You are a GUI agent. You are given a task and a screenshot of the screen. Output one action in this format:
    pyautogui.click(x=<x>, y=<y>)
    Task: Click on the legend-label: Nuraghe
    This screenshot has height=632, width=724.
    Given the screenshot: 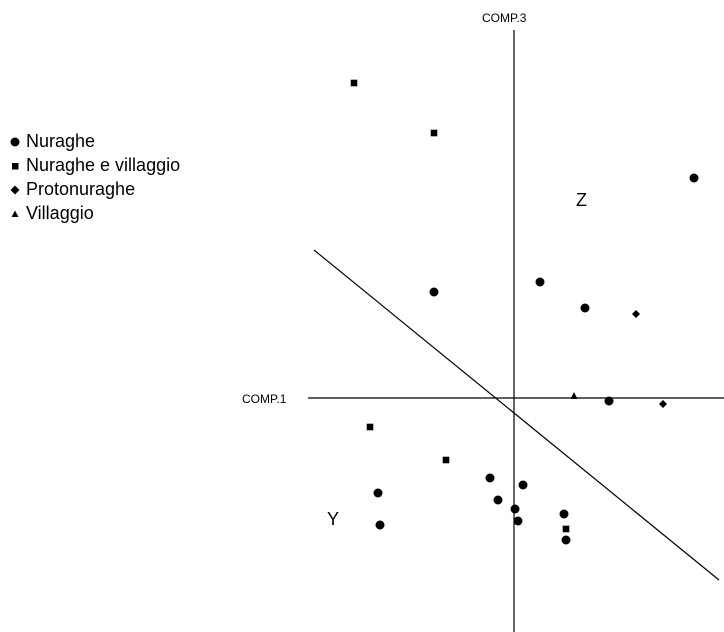 What is the action you would take?
    pyautogui.click(x=61, y=141)
    